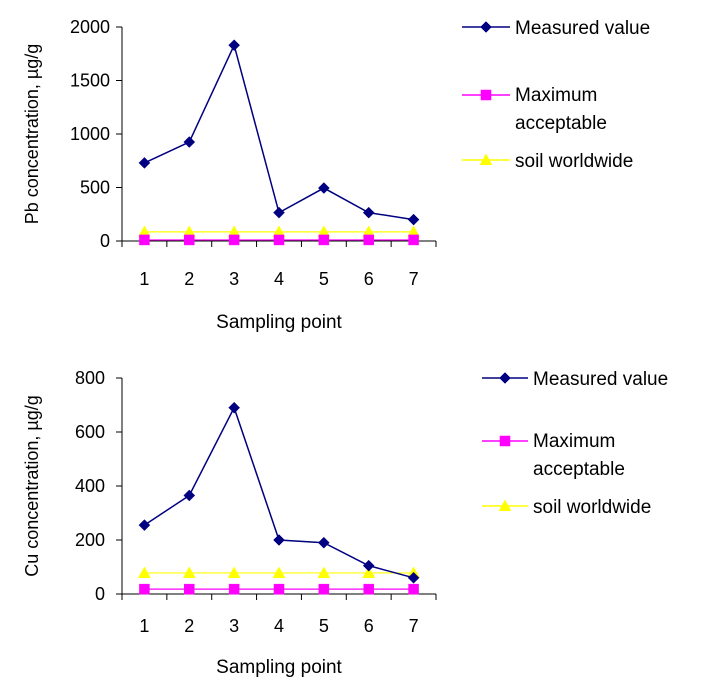 The image size is (710, 681). What do you see at coordinates (90, 486) in the screenshot?
I see `y-tick-label: 400` at bounding box center [90, 486].